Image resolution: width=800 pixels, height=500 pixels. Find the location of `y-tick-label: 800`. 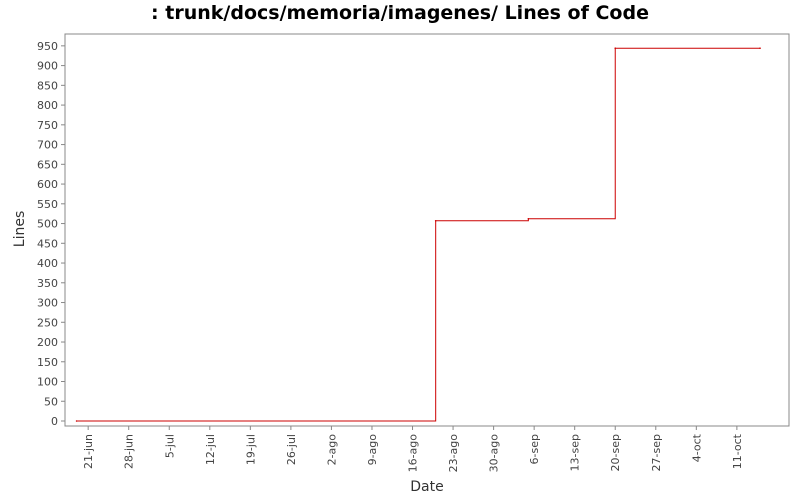

y-tick-label: 800 is located at coordinates (47, 105).